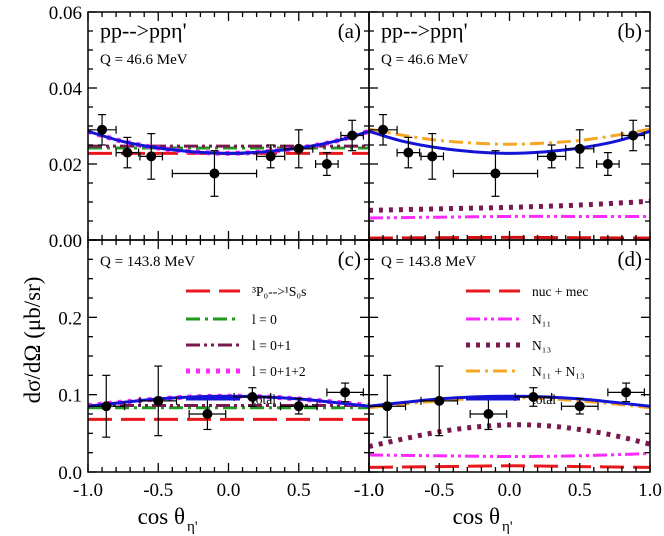 The image size is (664, 536). What do you see at coordinates (630, 259) in the screenshot?
I see `panel-label: (d)` at bounding box center [630, 259].